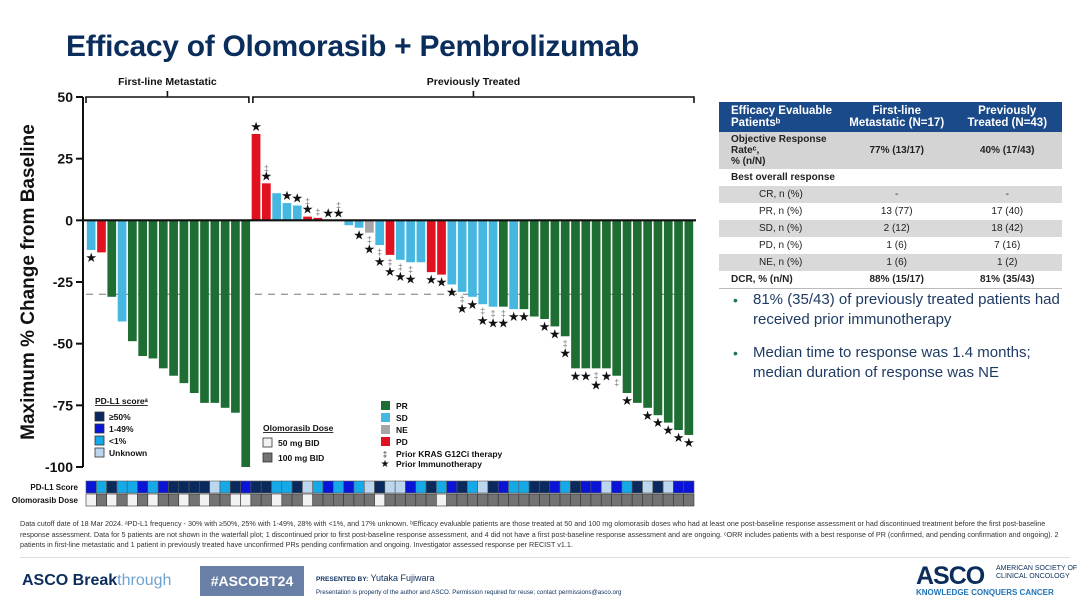 This screenshot has height=608, width=1080. What do you see at coordinates (1007, 194) in the screenshot?
I see `row-prev: -` at bounding box center [1007, 194].